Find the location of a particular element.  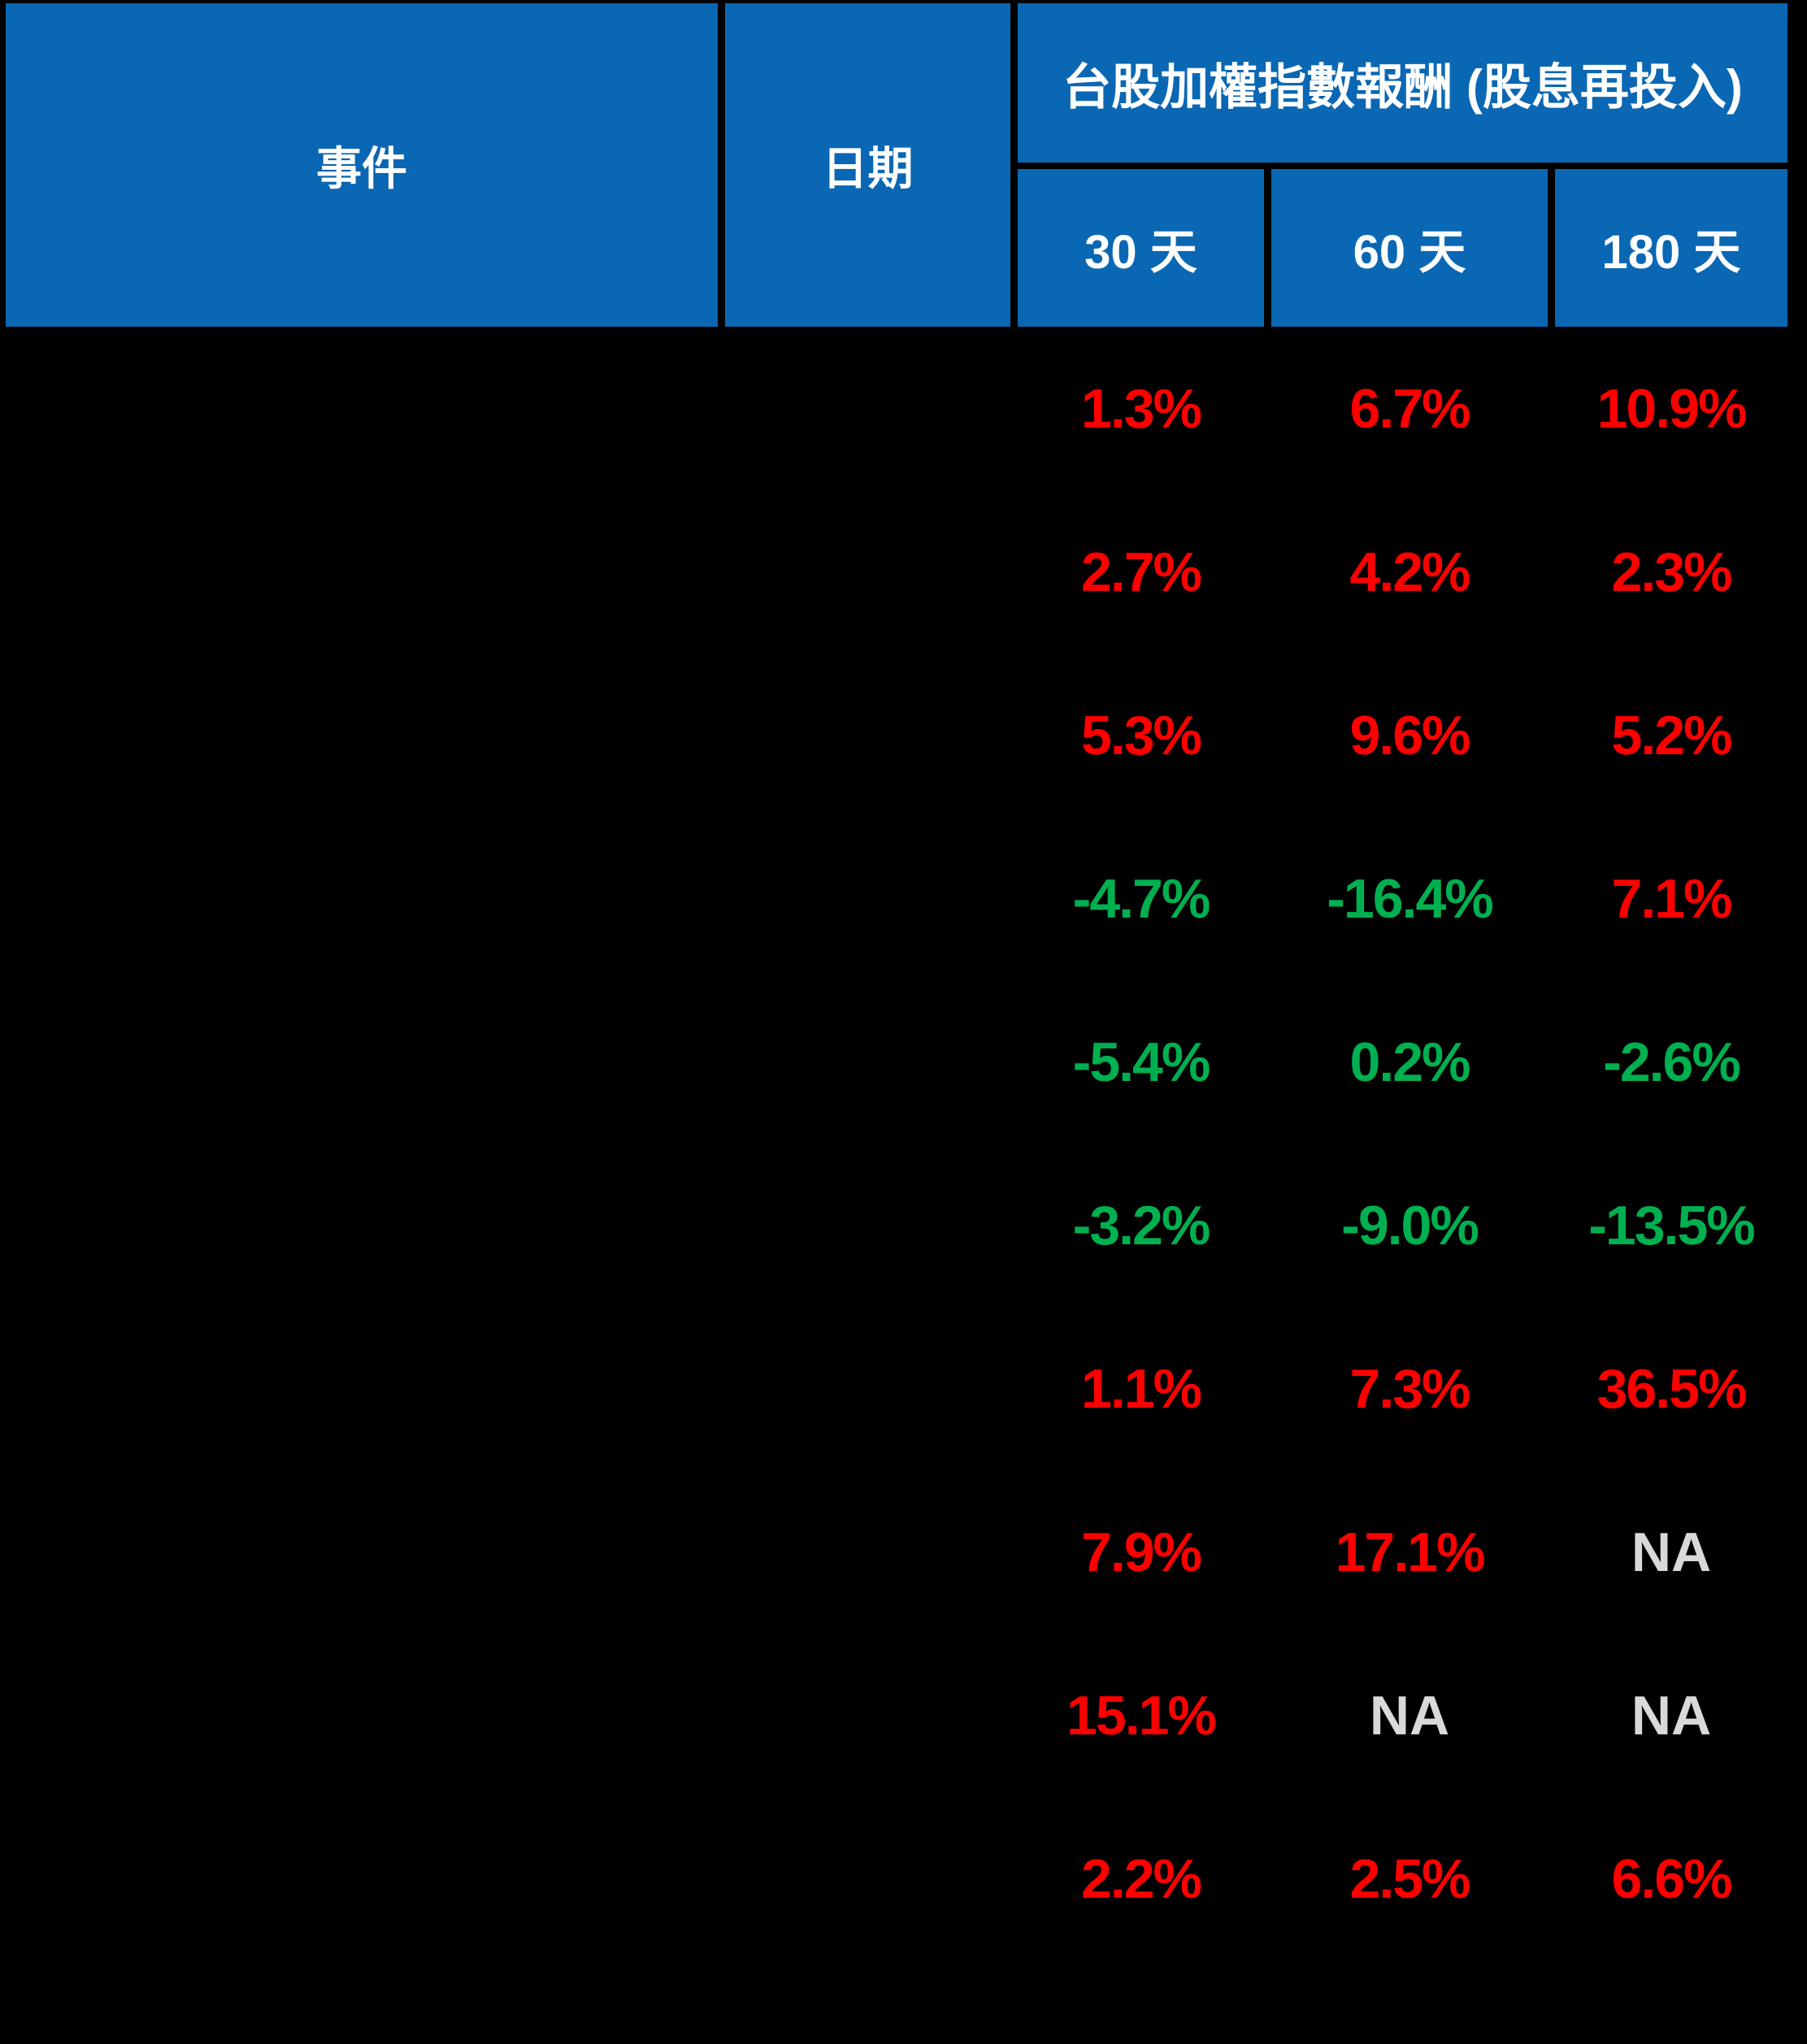

column-header-event: 事件 is located at coordinates (362, 165).